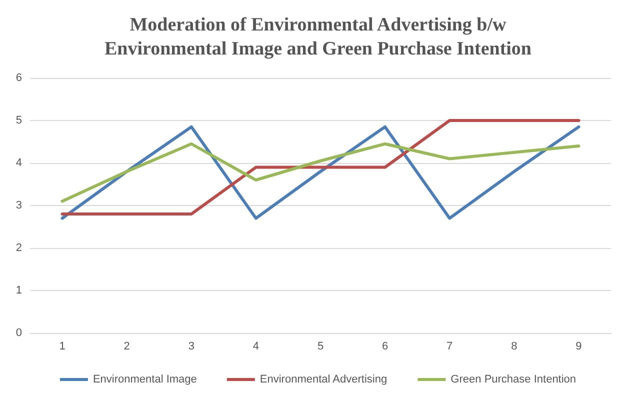 Image resolution: width=636 pixels, height=400 pixels. Describe the element at coordinates (256, 346) in the screenshot. I see `x-tick-label: 4` at that location.